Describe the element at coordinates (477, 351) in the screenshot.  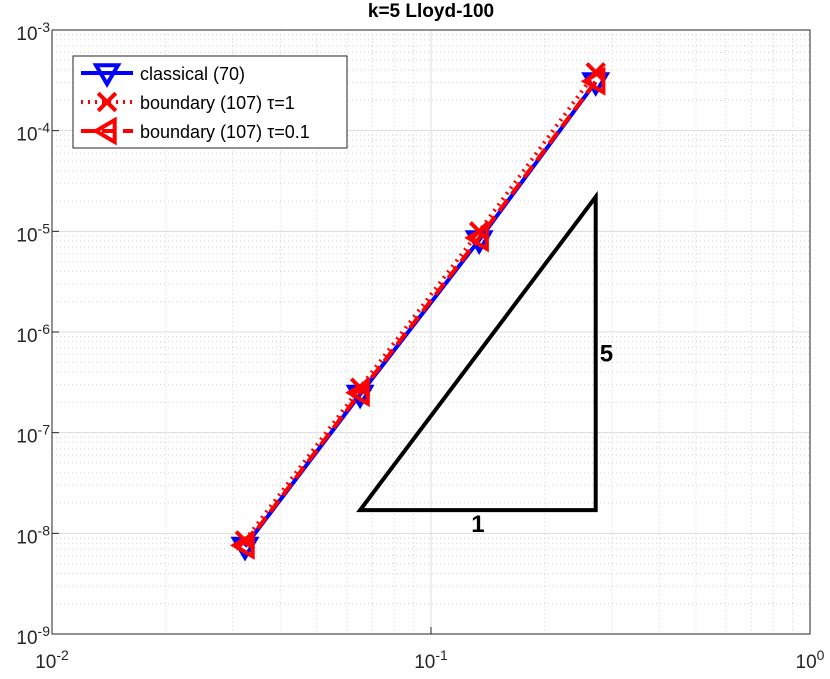
I see `slope-triangle` at that location.